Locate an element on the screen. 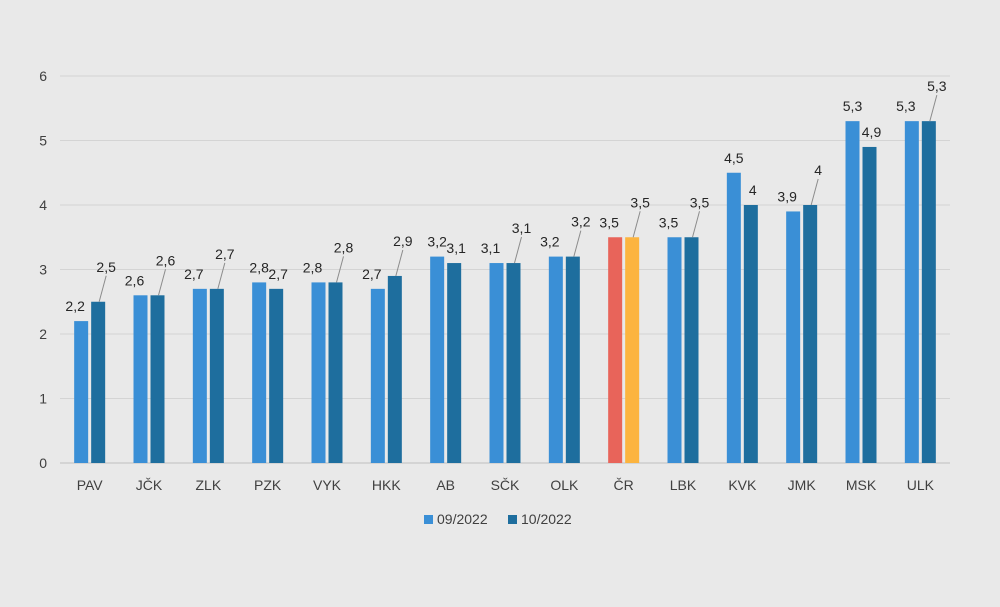 The width and height of the screenshot is (1000, 607). data-label: 2,2 is located at coordinates (75, 306).